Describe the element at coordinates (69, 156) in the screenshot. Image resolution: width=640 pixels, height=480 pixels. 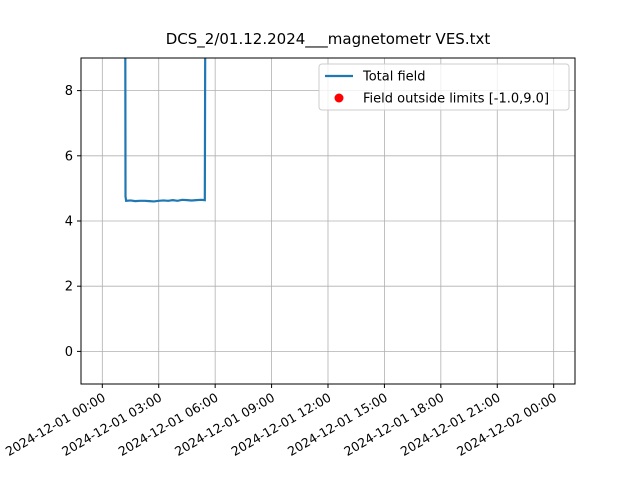
I see `y-tick-label: 6` at that location.